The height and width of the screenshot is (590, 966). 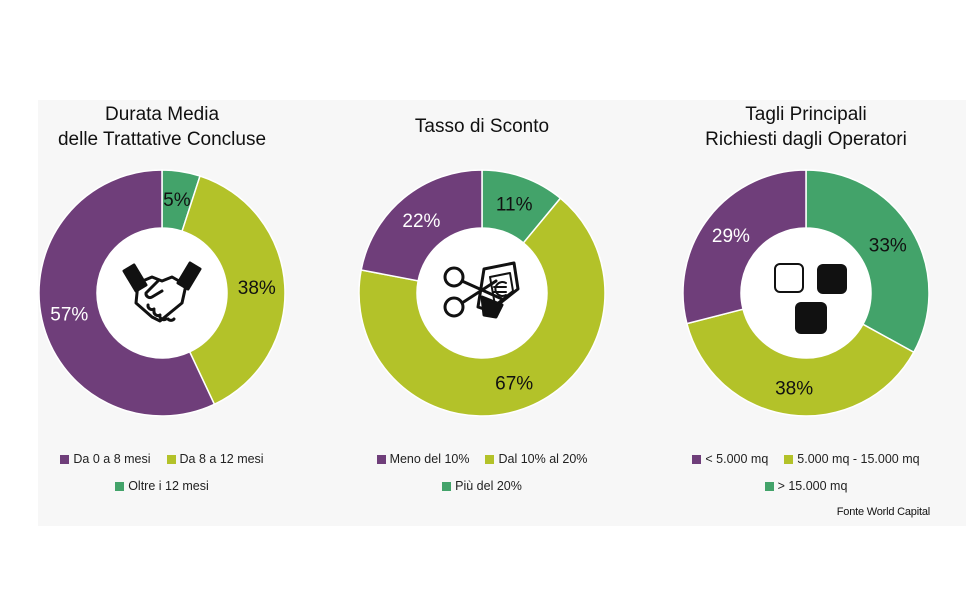 I want to click on legend-row: < 5.000 mq 5.000 mq - 15.000 mq, so click(x=806, y=459).